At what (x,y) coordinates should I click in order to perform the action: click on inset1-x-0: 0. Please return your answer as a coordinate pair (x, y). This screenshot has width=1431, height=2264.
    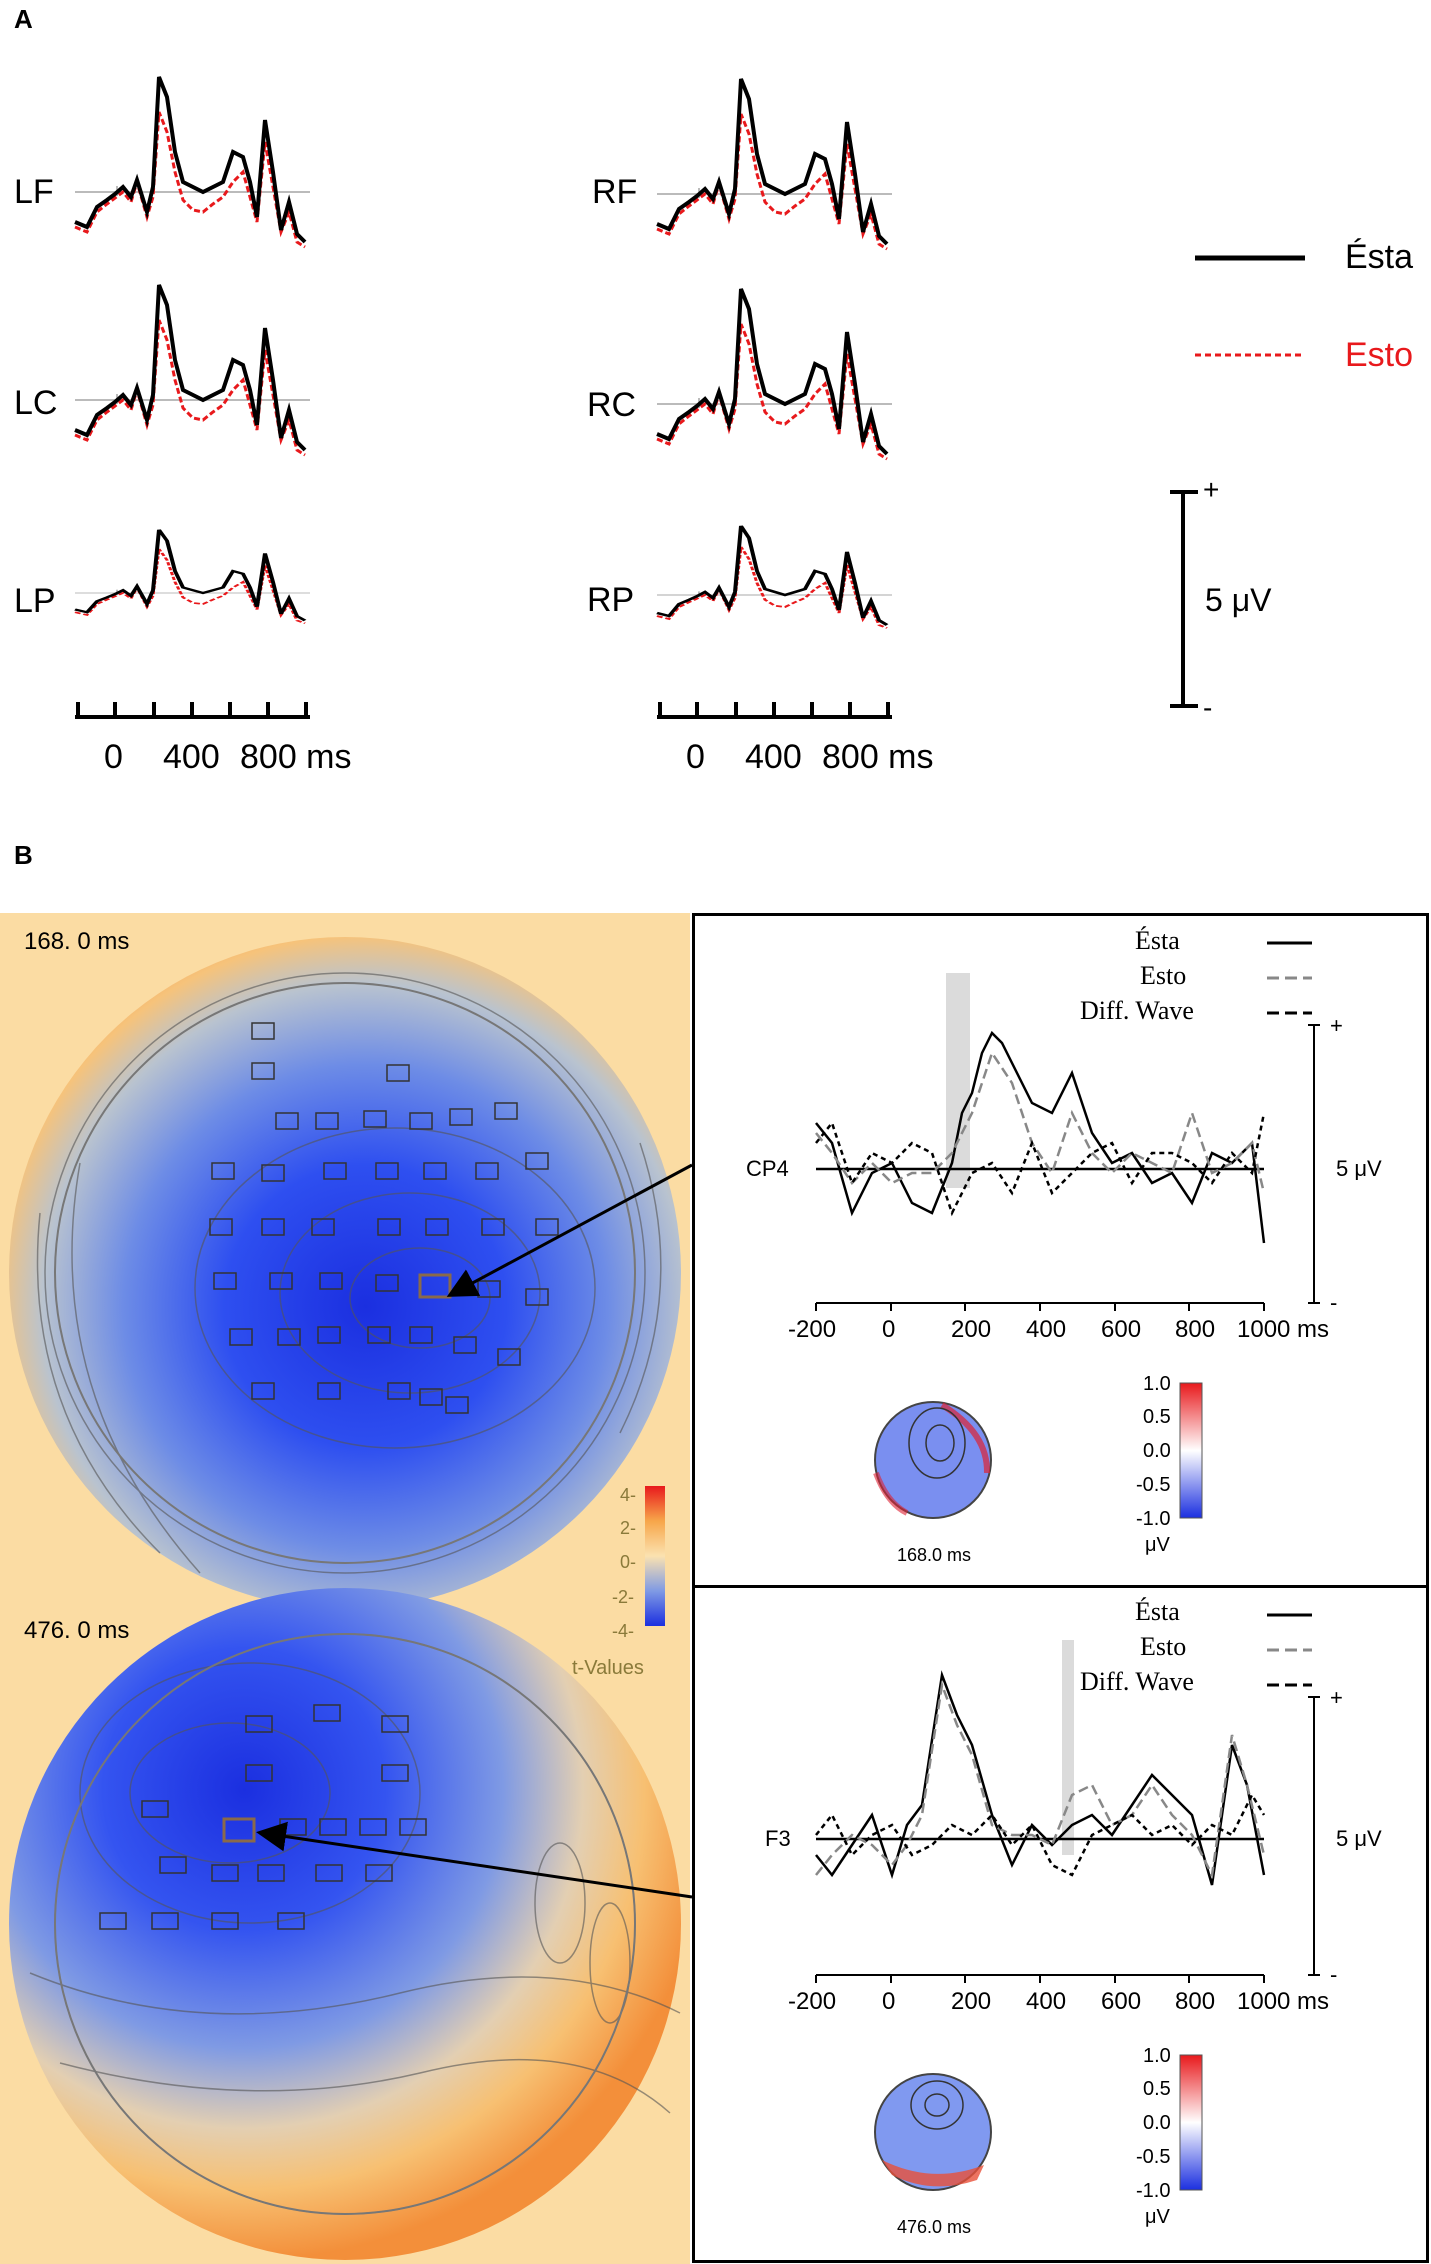
    Looking at the image, I should click on (889, 1329).